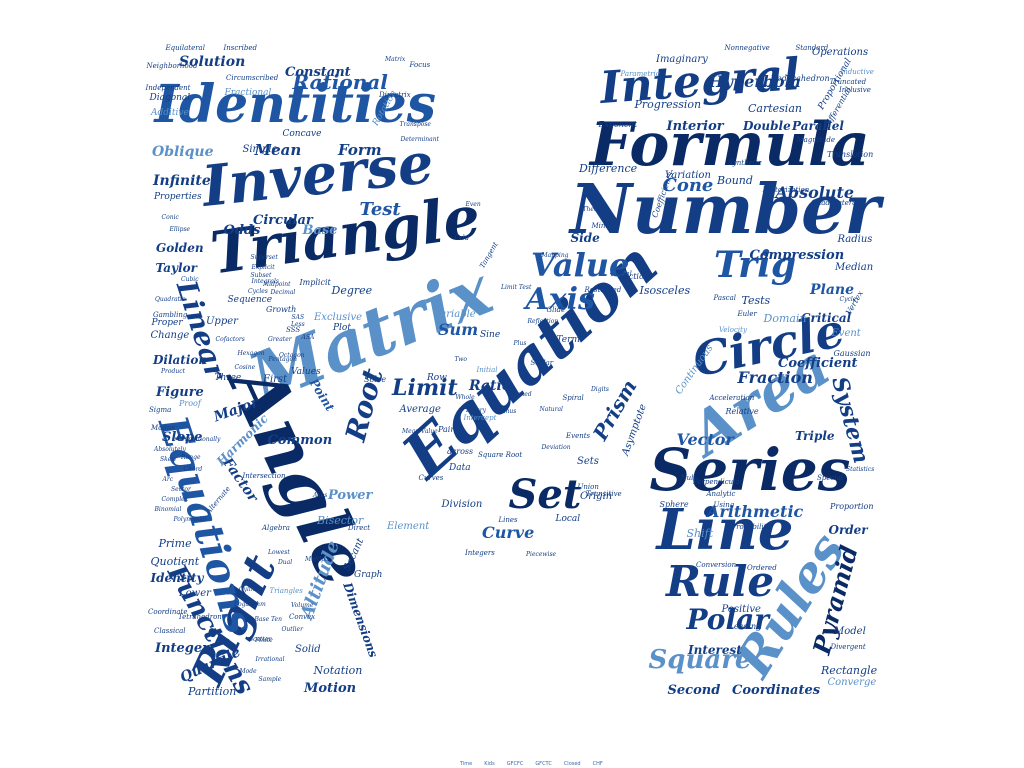  I want to click on cloud-word: Odd, so click(462, 237).